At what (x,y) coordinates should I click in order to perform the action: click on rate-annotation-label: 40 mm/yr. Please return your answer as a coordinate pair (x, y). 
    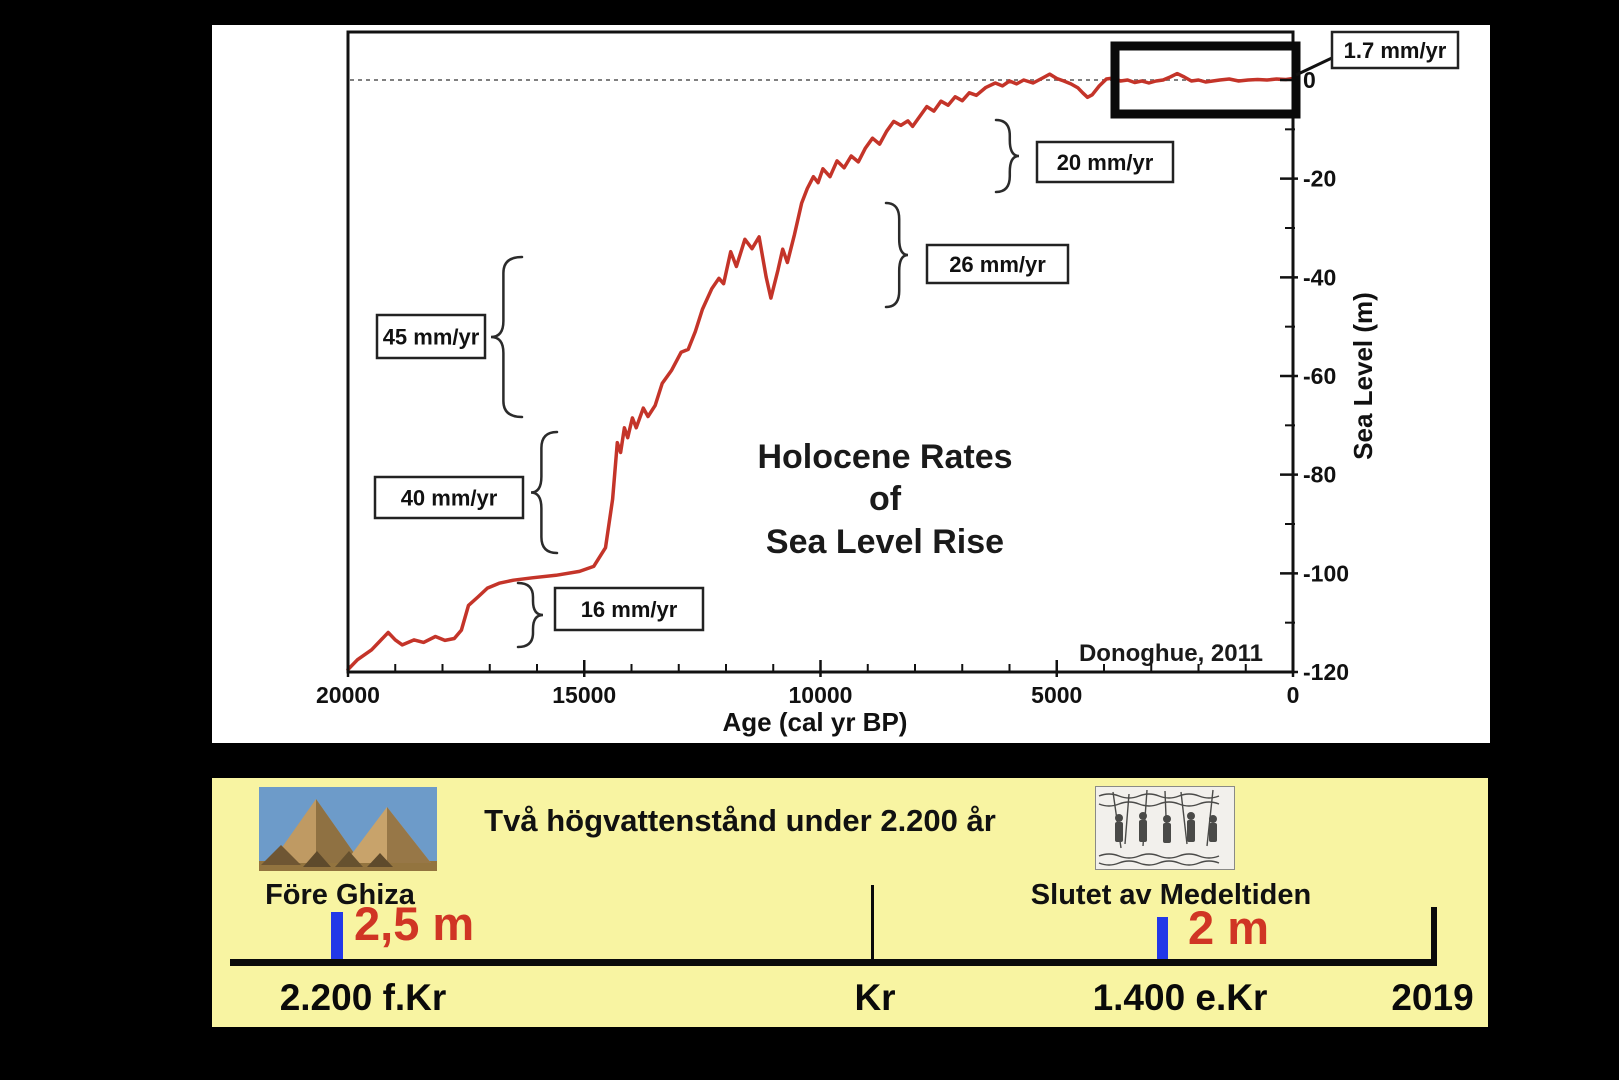
    Looking at the image, I should click on (449, 498).